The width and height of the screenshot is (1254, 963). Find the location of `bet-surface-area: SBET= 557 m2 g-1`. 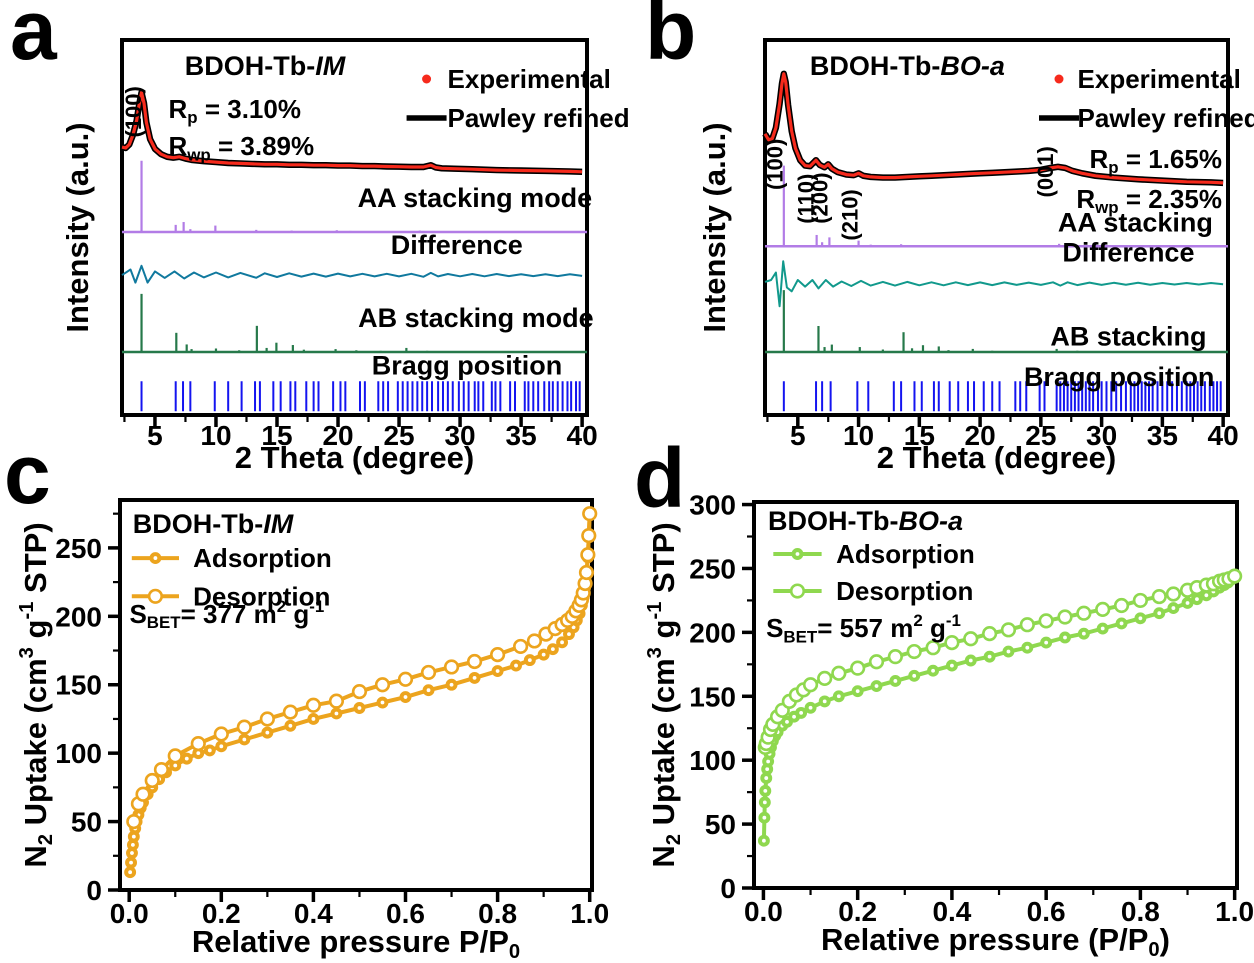

bet-surface-area: SBET= 557 m2 g-1 is located at coordinates (863, 628).